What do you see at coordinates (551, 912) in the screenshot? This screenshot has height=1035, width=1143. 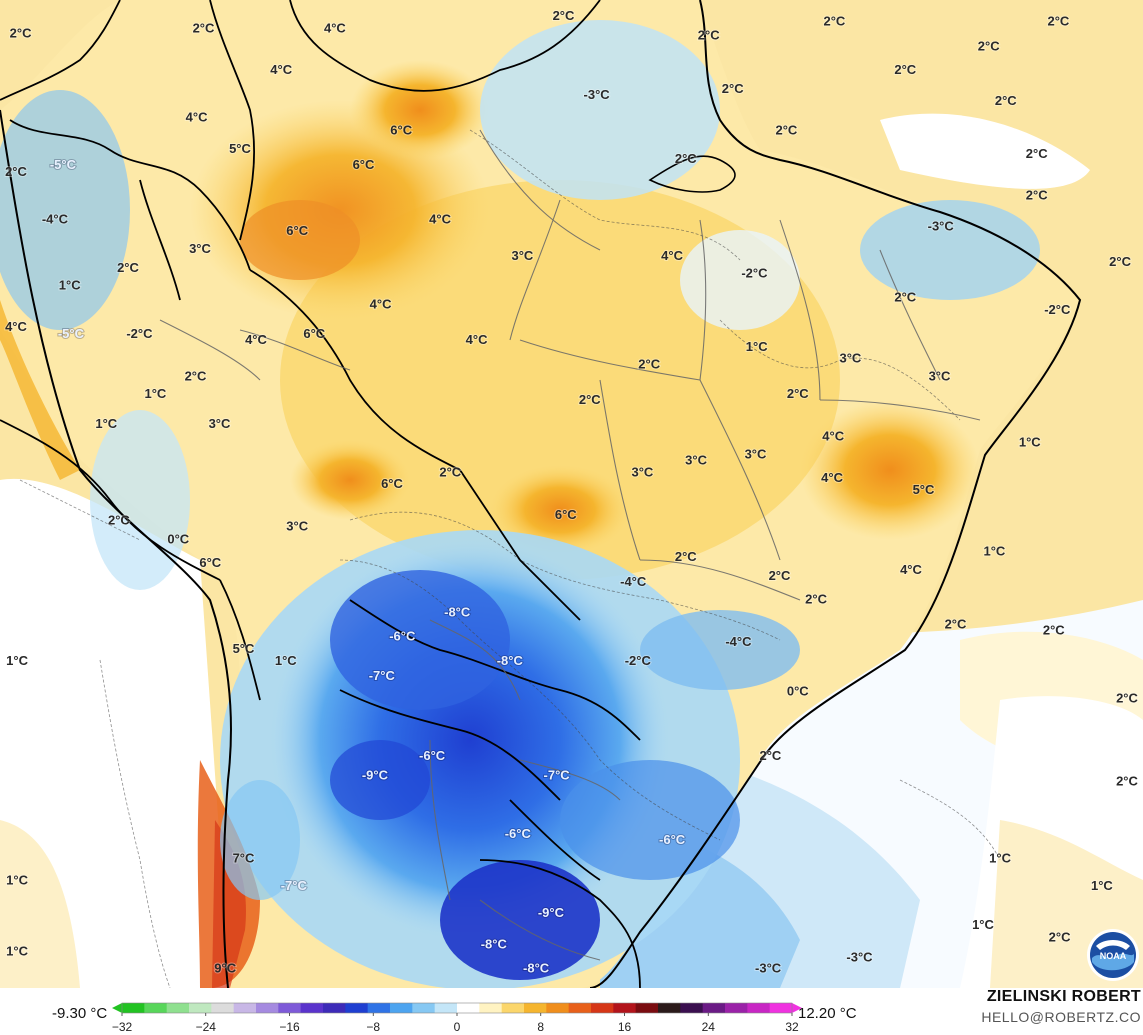 I see `map-label-98: -9°C` at bounding box center [551, 912].